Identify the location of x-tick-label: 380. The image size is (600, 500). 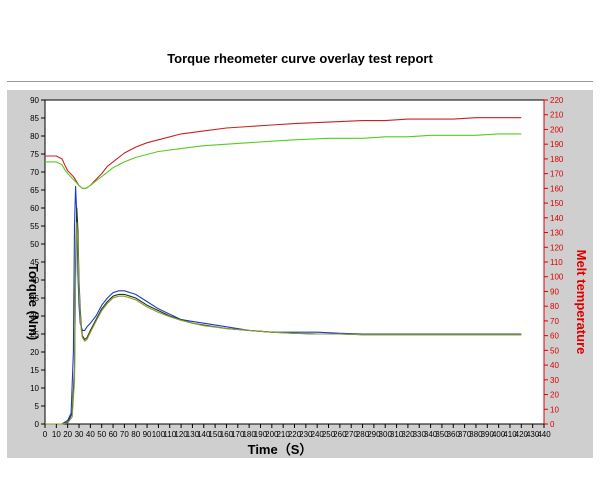
(476, 434).